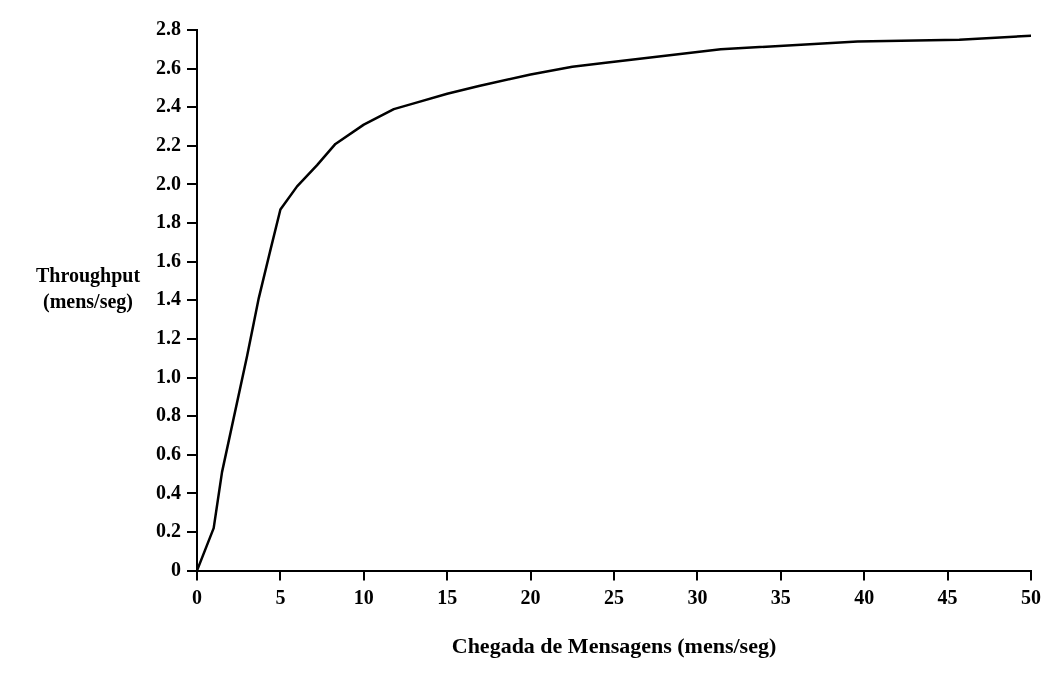  Describe the element at coordinates (363, 596) in the screenshot. I see `x-tick-label: 10` at that location.